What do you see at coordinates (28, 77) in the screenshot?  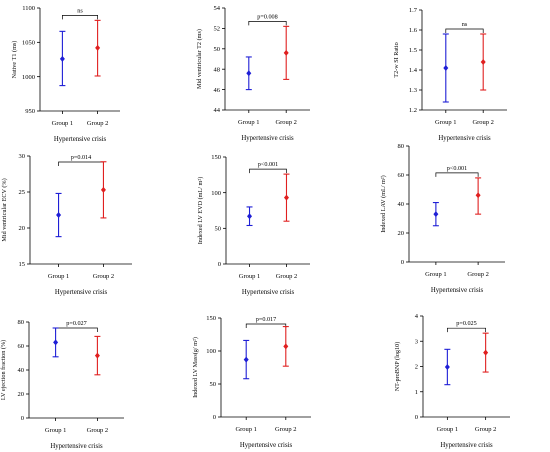 I see `y-tick-label: 1000` at bounding box center [28, 77].